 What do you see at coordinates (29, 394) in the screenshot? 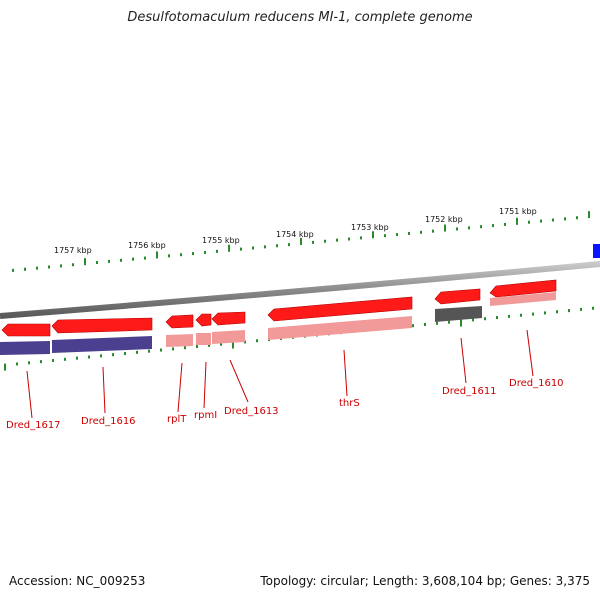
I see `leader-dred1617` at bounding box center [29, 394].